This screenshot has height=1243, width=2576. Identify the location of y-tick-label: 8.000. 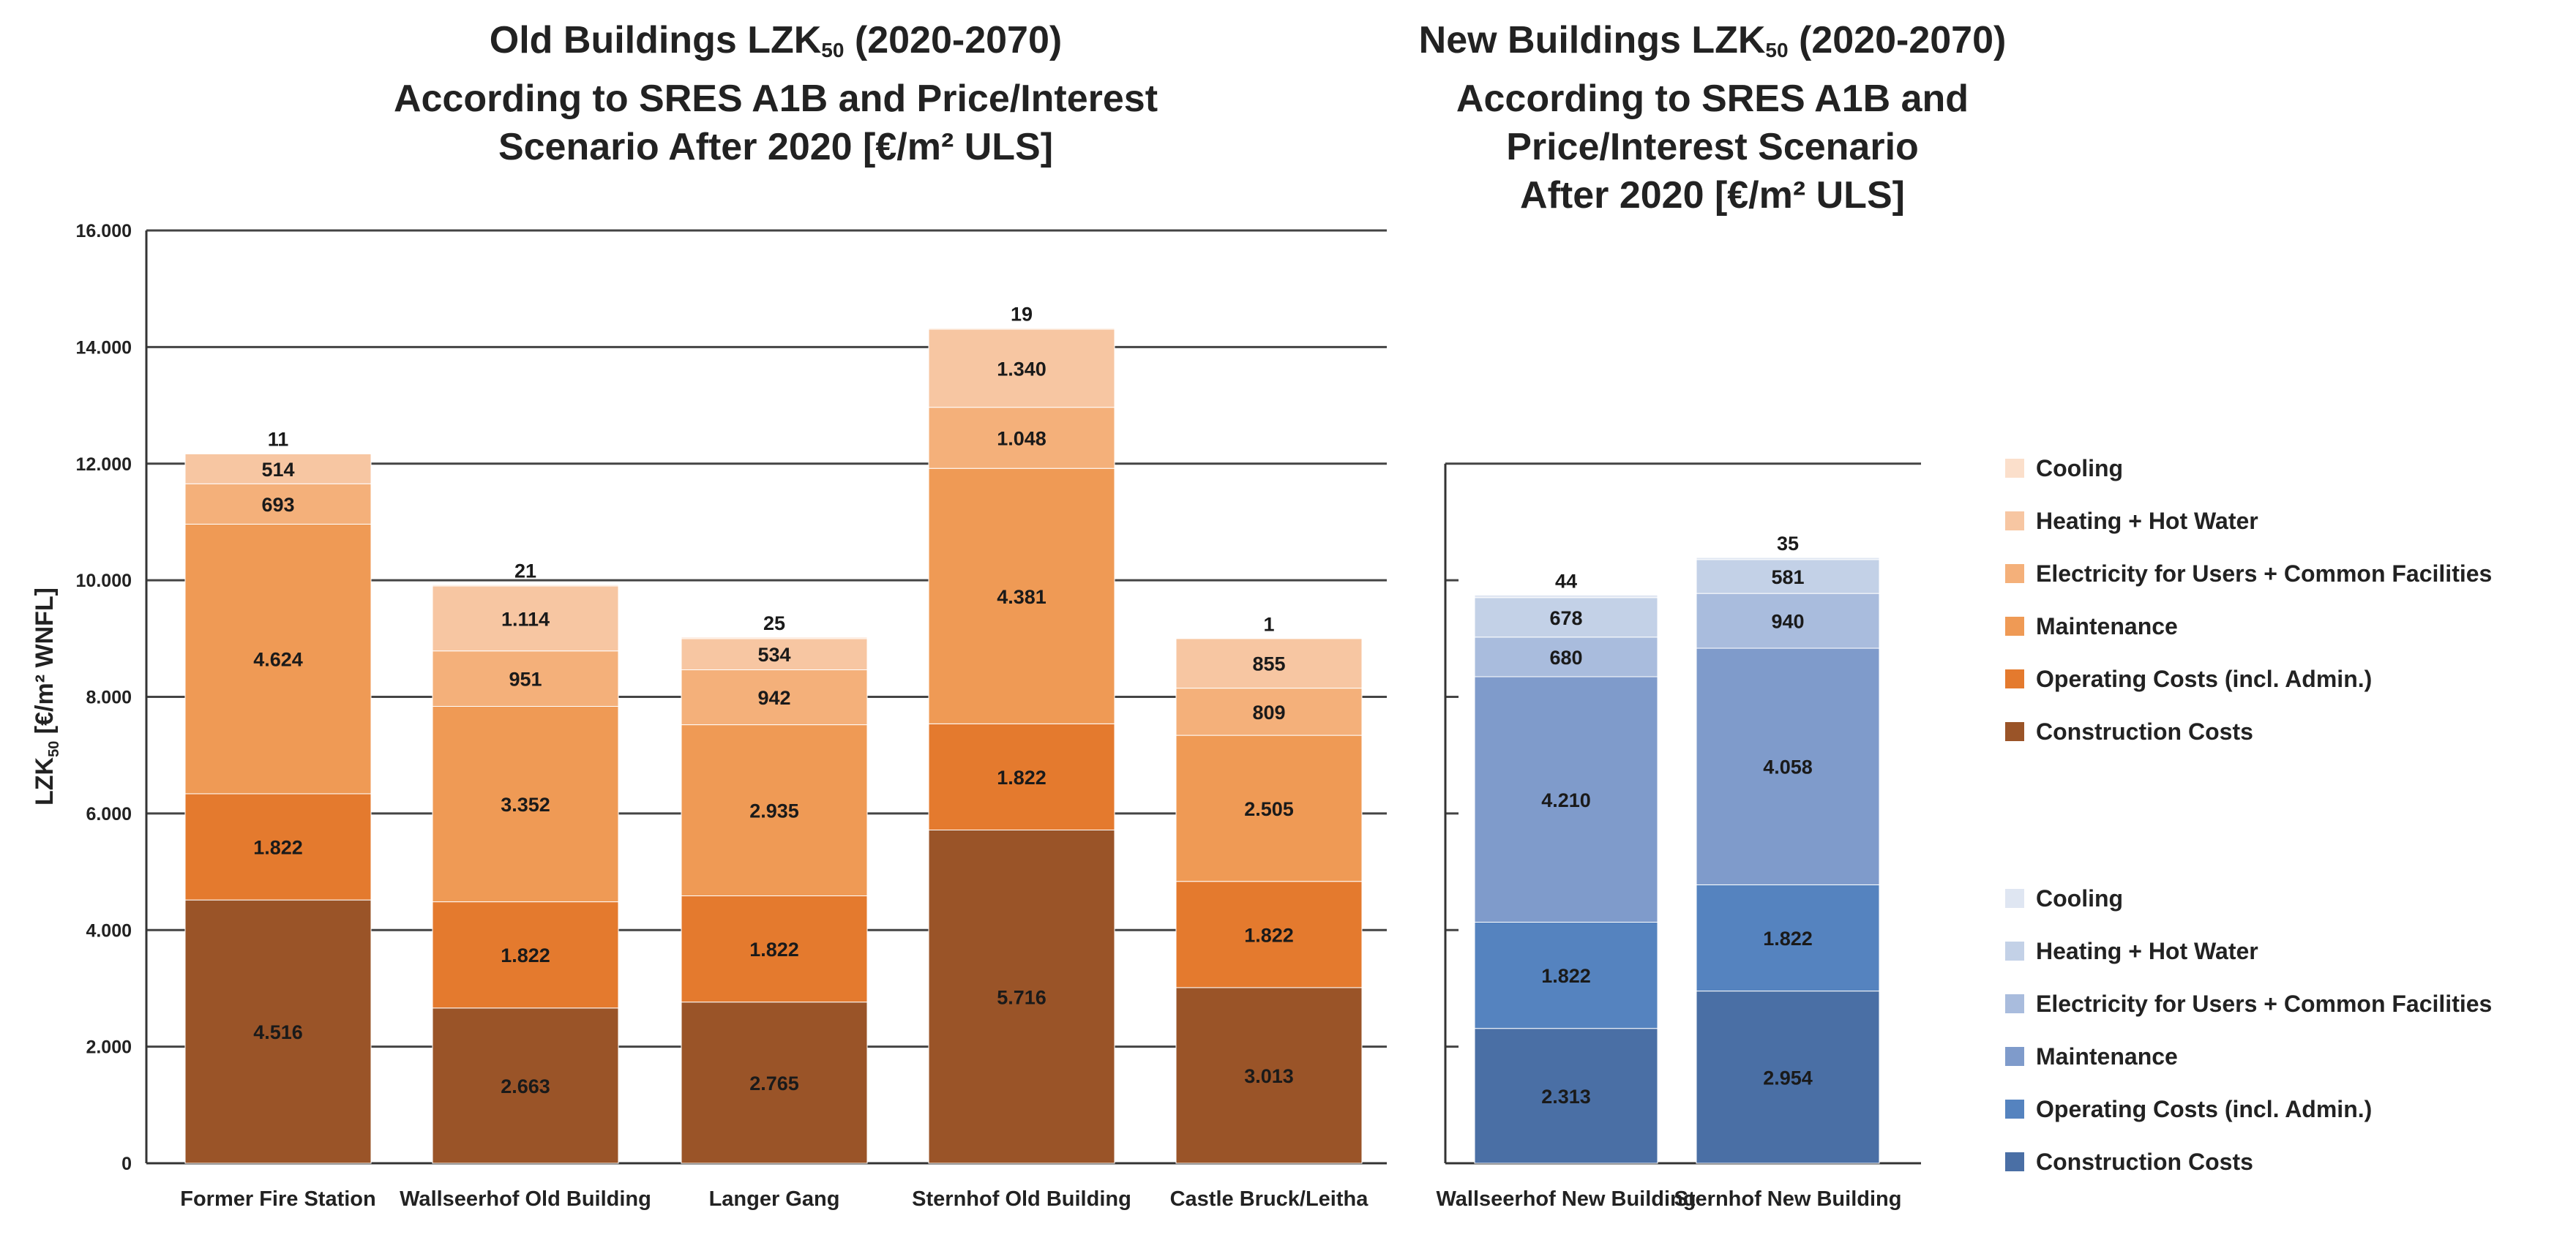
(109, 698).